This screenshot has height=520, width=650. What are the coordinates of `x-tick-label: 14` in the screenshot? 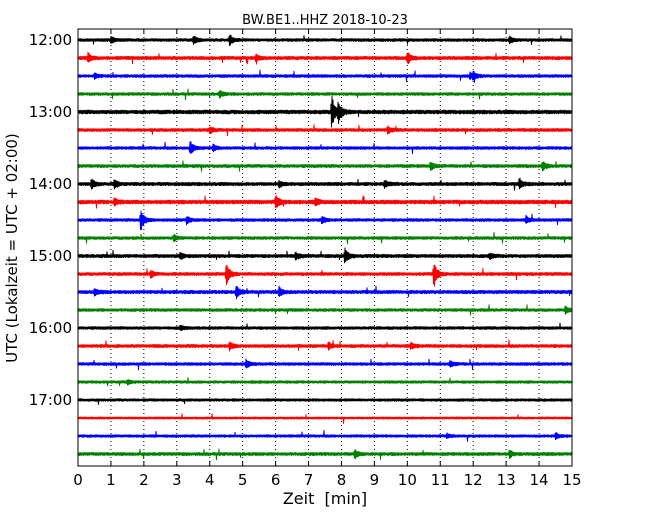 It's located at (539, 480).